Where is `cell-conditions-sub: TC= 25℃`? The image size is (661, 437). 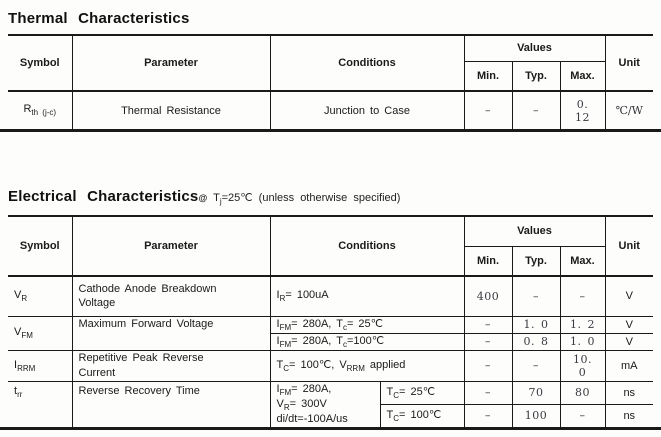 cell-conditions-sub: TC= 25℃ is located at coordinates (422, 393).